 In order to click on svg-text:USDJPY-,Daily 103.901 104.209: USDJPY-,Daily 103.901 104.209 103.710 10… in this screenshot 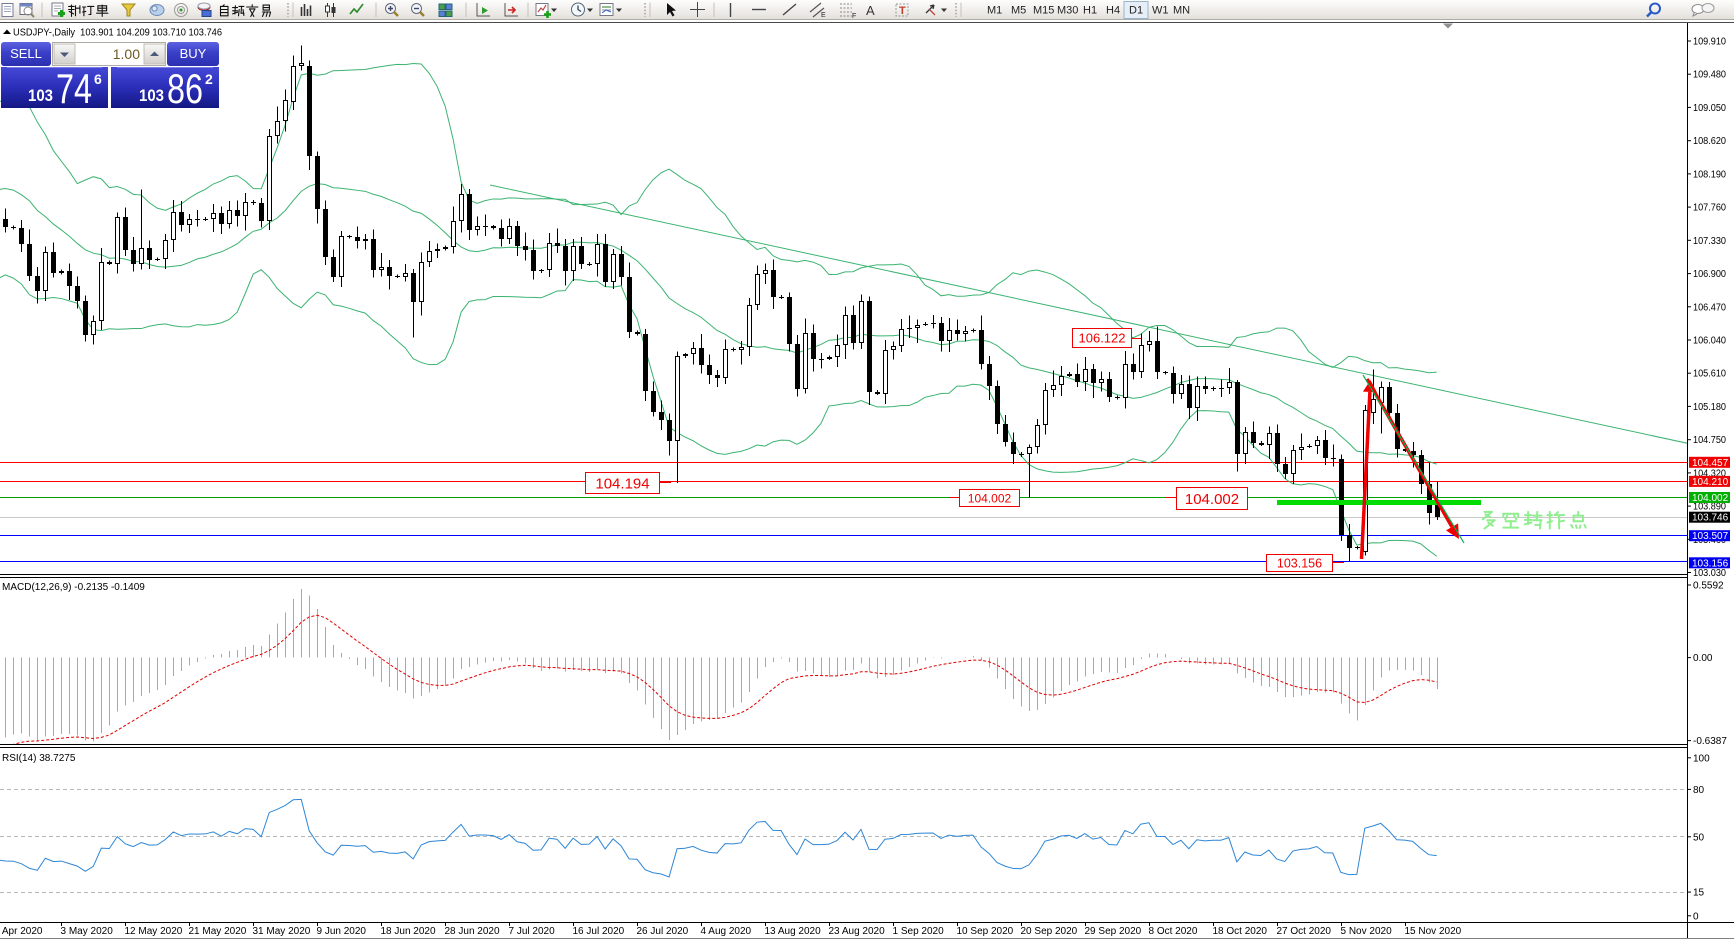, I will do `click(117, 33)`.